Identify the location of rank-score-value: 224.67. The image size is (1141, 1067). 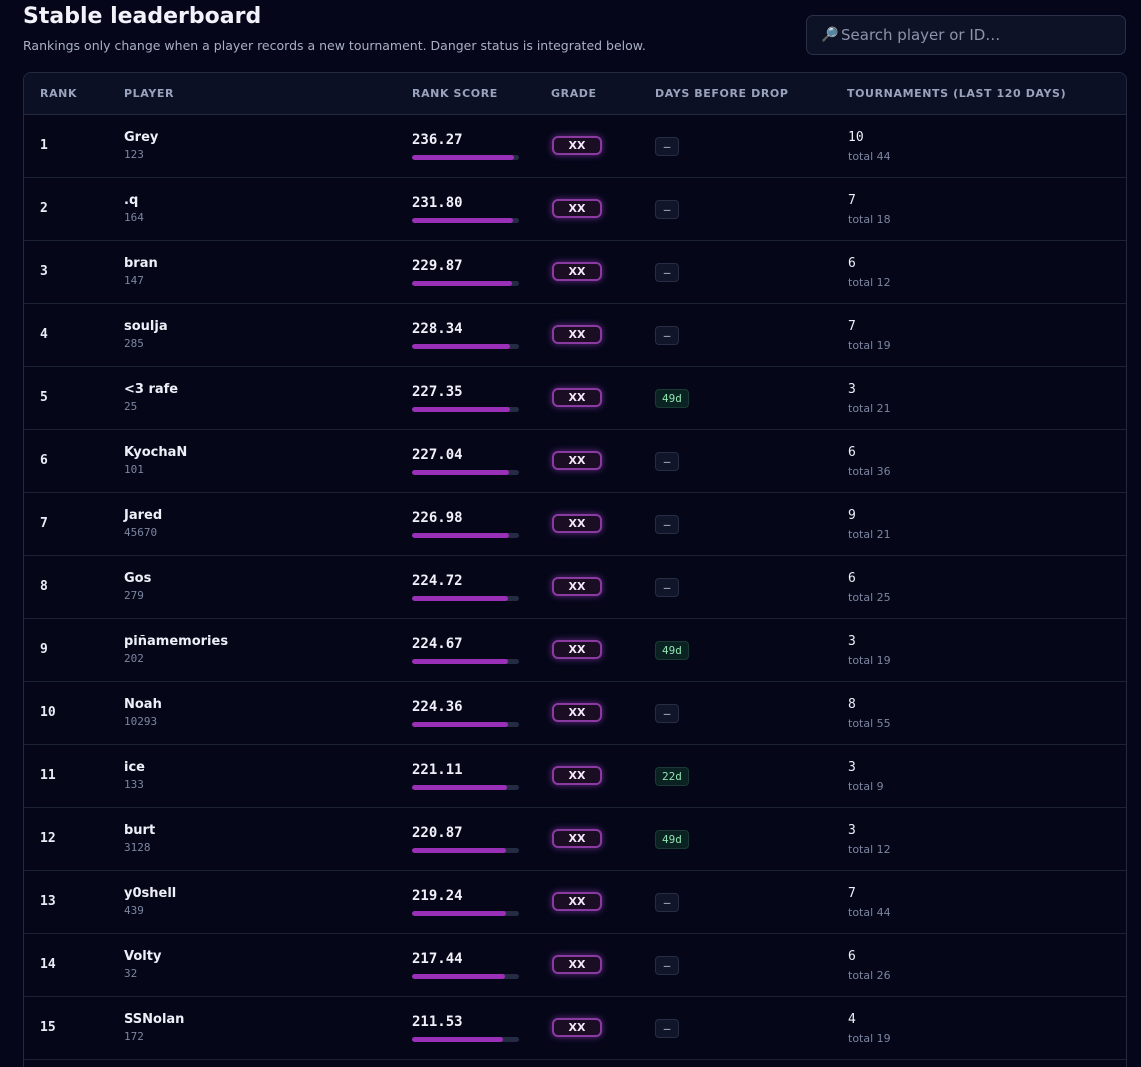
(437, 644).